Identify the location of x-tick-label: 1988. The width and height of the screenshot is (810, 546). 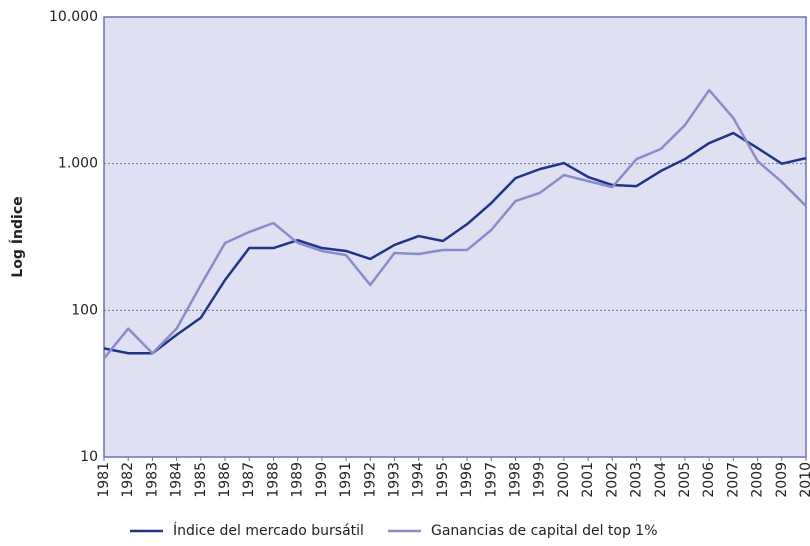
(273, 480).